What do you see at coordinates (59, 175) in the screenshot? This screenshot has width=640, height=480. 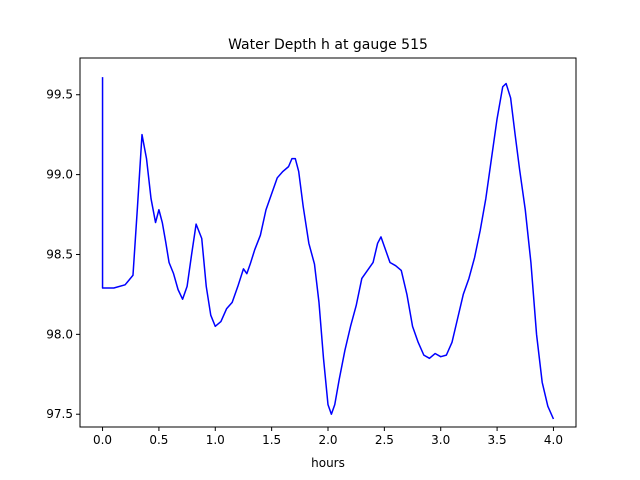 I see `y-tick-label: 99.0` at bounding box center [59, 175].